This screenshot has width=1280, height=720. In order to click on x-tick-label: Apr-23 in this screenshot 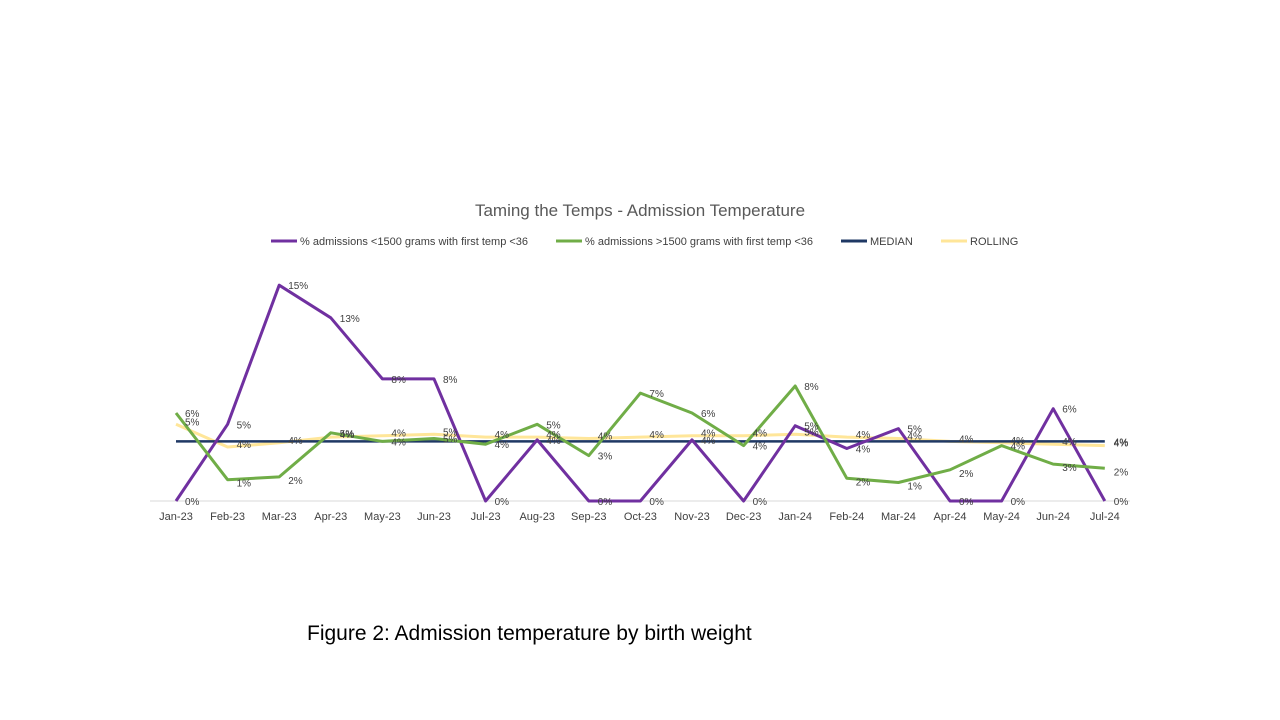, I will do `click(330, 517)`.